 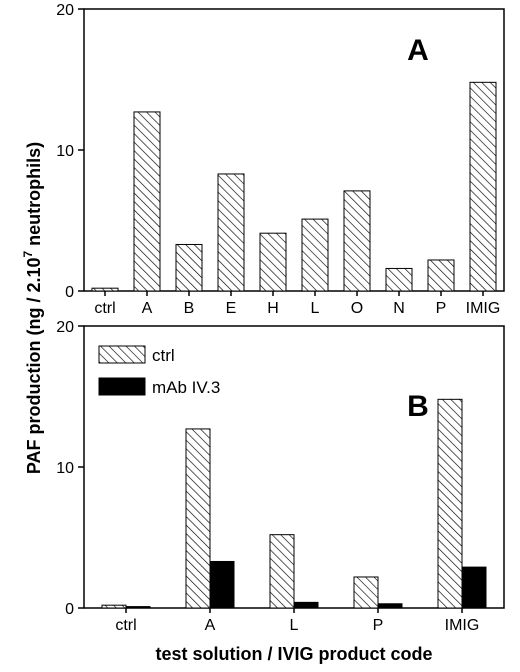 What do you see at coordinates (474, 587) in the screenshot?
I see `panelB-bar-imig-s1` at bounding box center [474, 587].